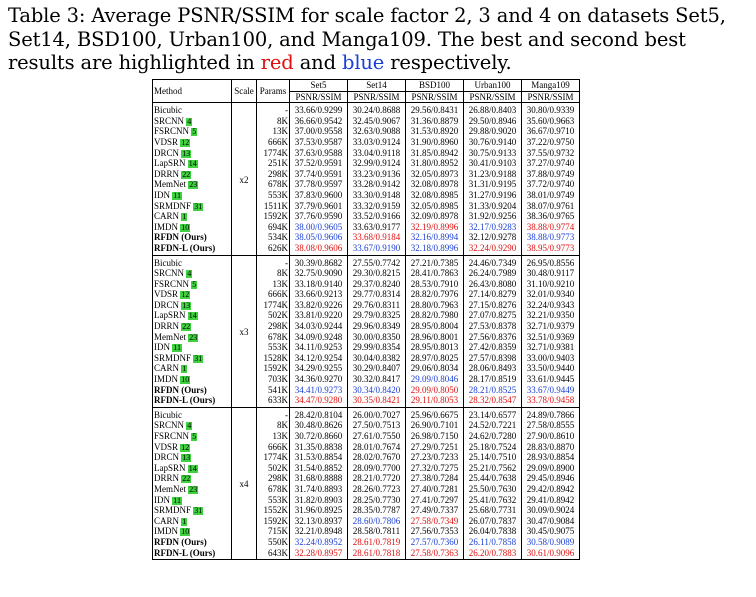 This screenshot has height=597, width=756. Describe the element at coordinates (192, 521) in the screenshot. I see `method-cell: CARN 1` at that location.